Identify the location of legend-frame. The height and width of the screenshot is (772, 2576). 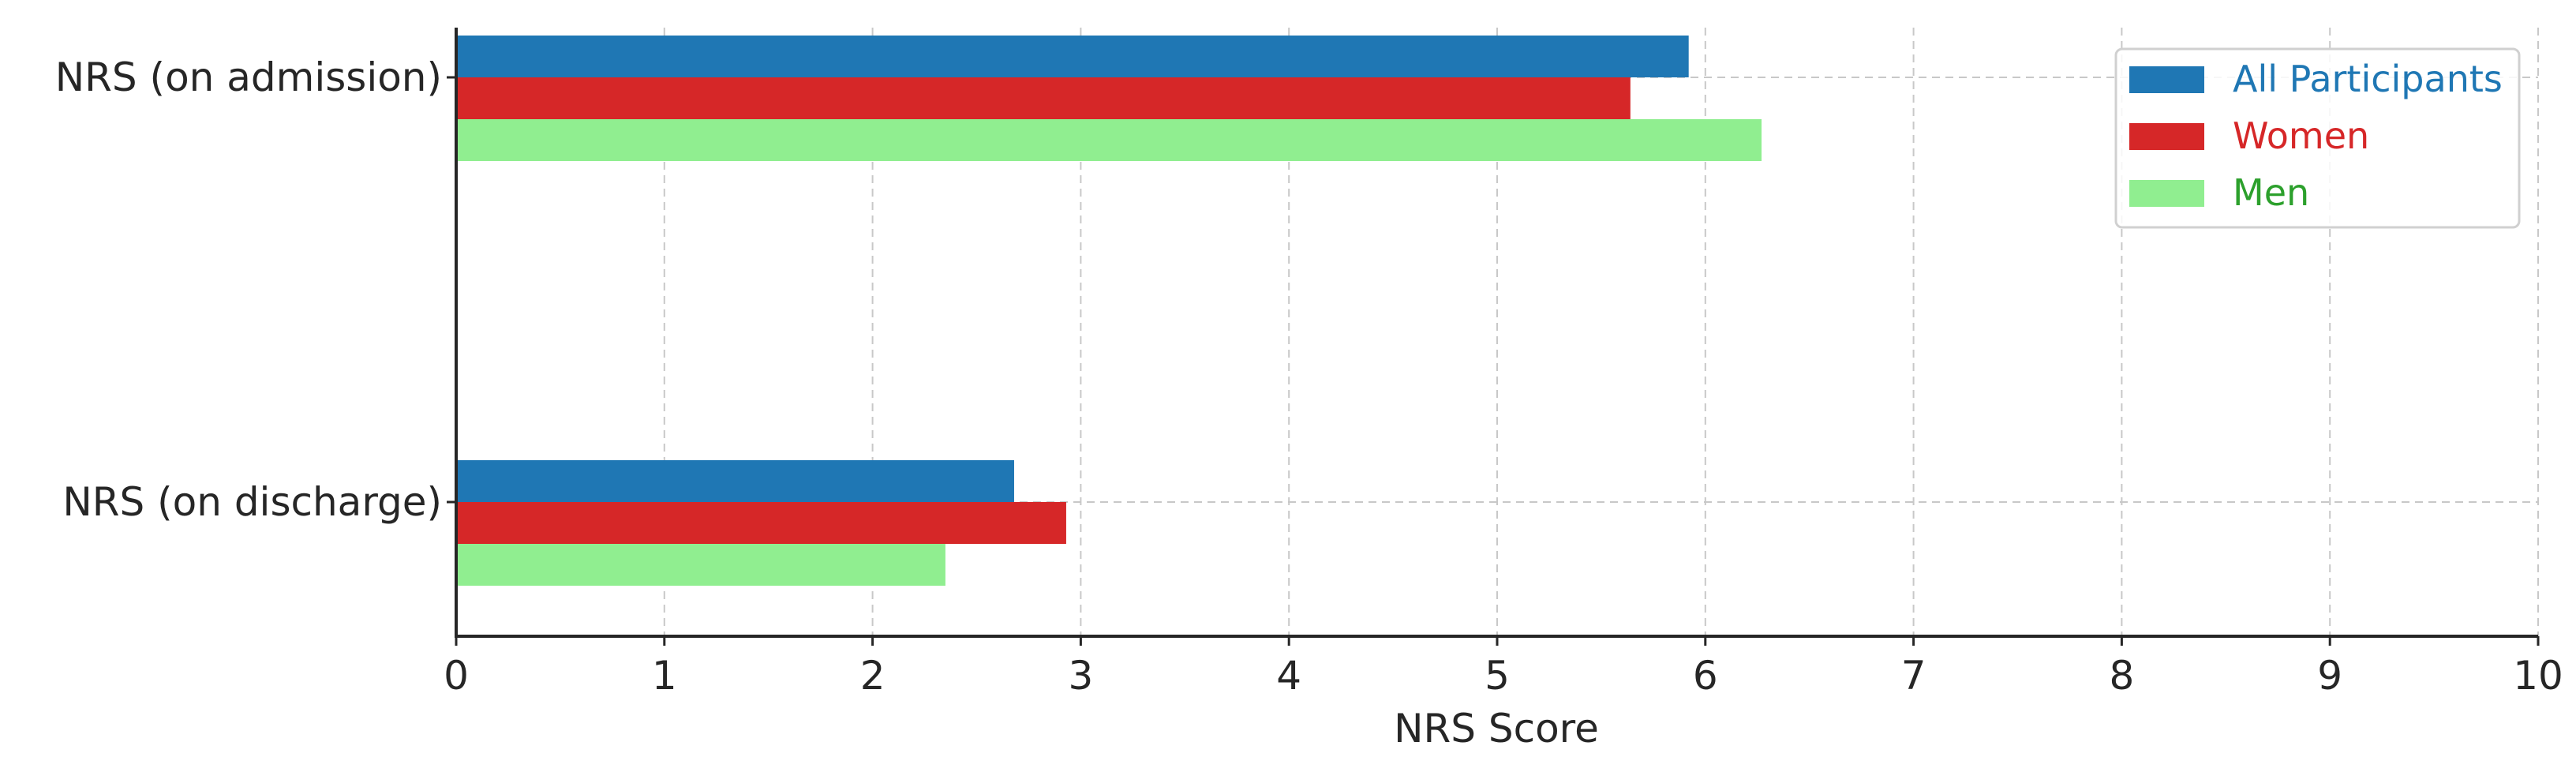
(2317, 138).